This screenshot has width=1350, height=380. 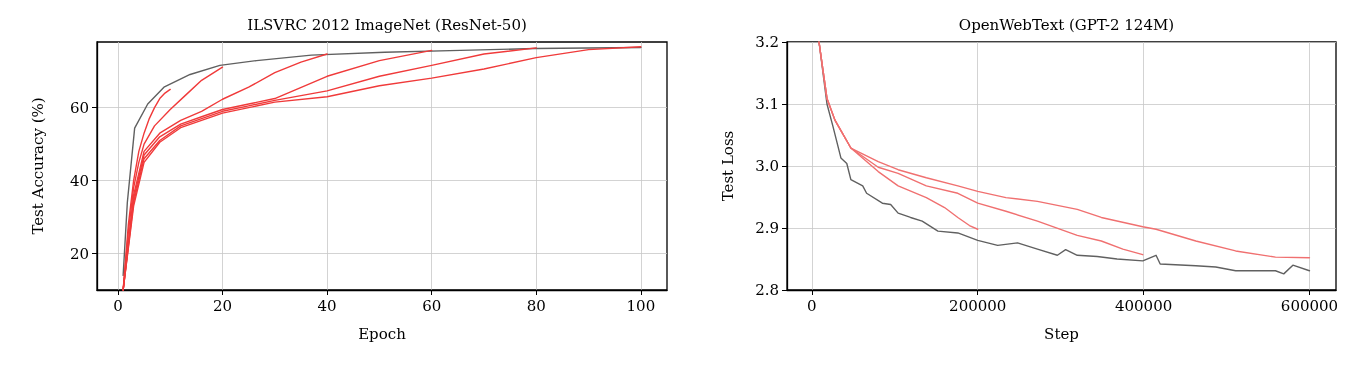 I want to click on y-tick-label: 40, so click(x=79, y=180).